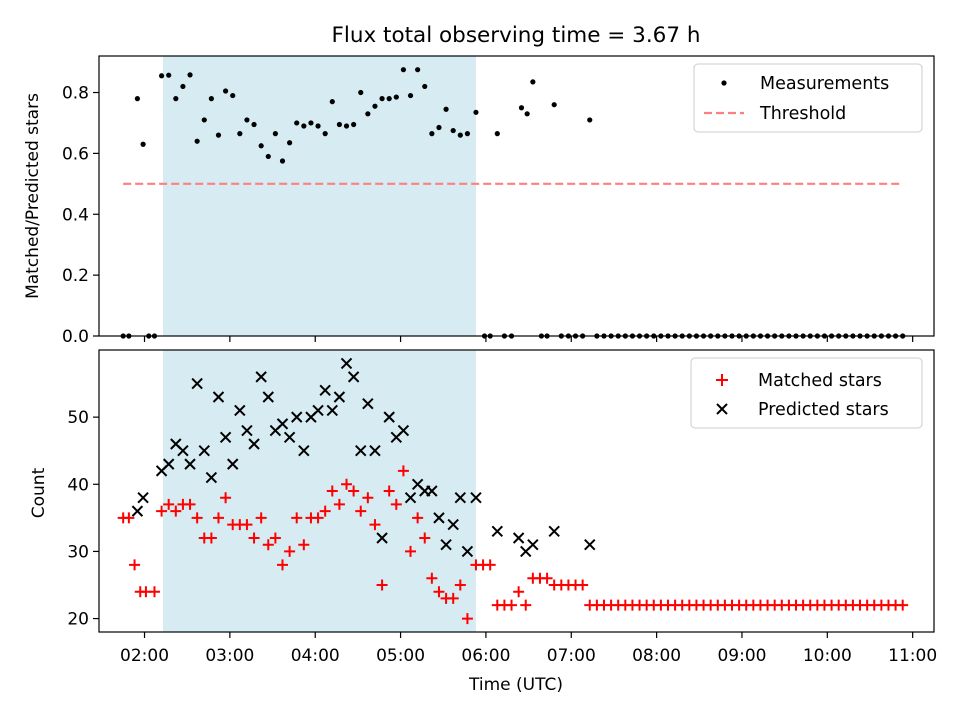 This screenshot has height=720, width=960. Describe the element at coordinates (912, 656) in the screenshot. I see `bottom-x-tick-label: 11:00` at that location.